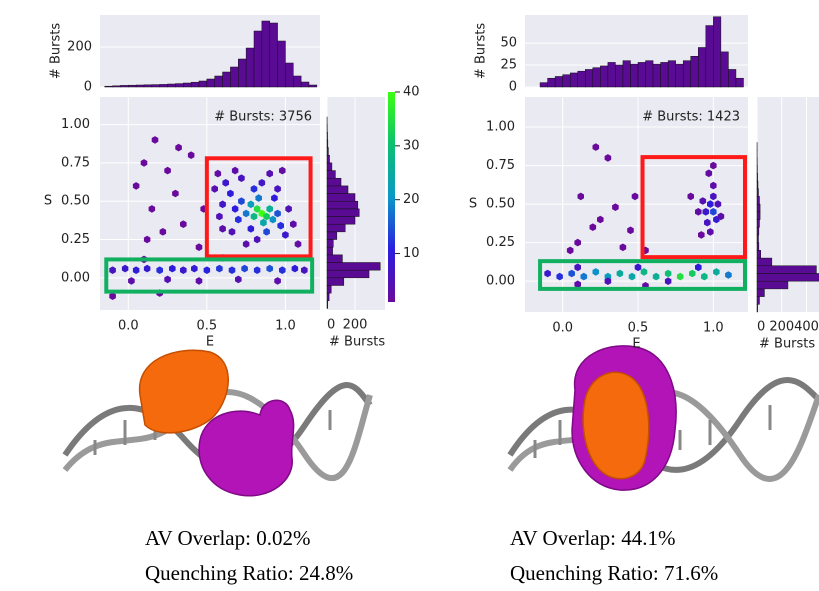 The image size is (819, 591). I want to click on y-tick-label: 200, so click(79, 47).